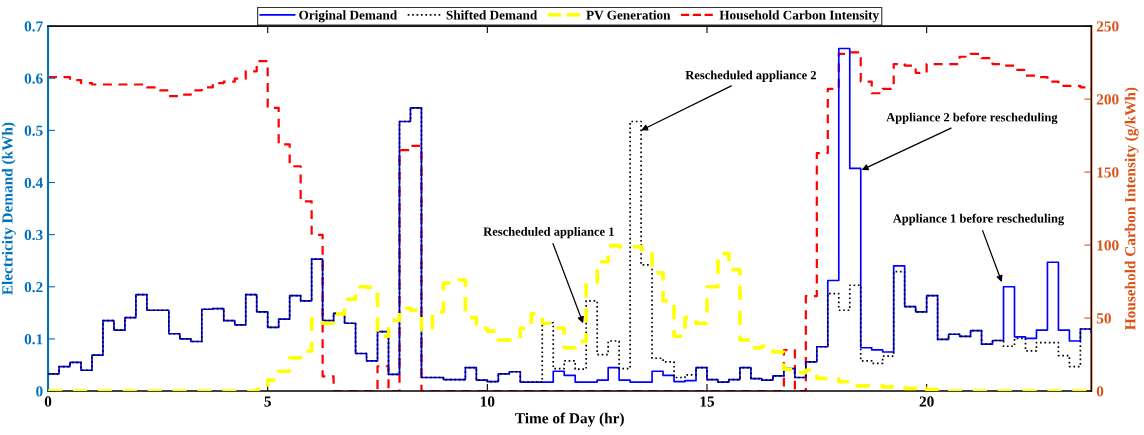 The height and width of the screenshot is (435, 1144). Describe the element at coordinates (799, 16) in the screenshot. I see `legend-label: Household Carbon Intensity` at that location.